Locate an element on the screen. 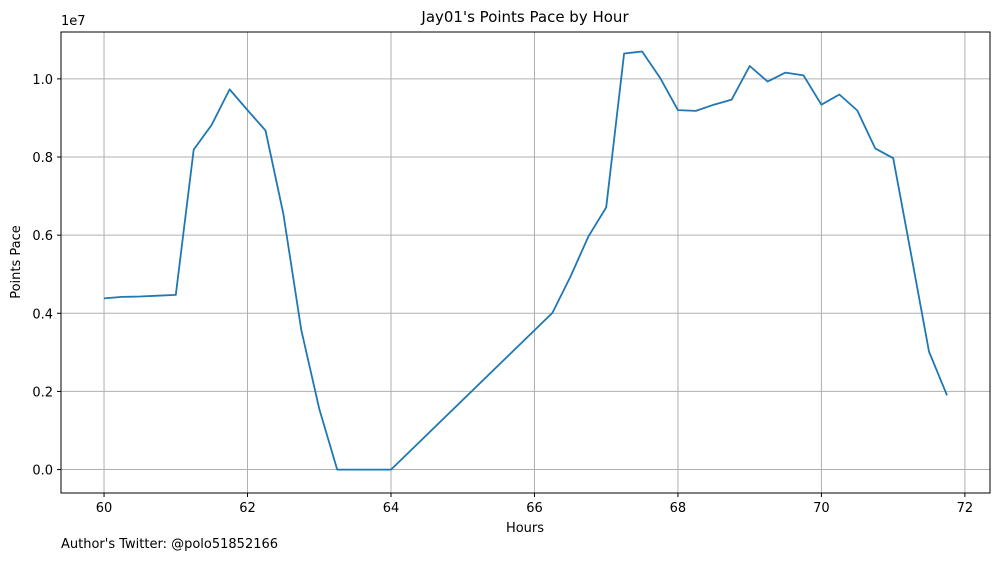  x-axis-label: Hours is located at coordinates (525, 528).